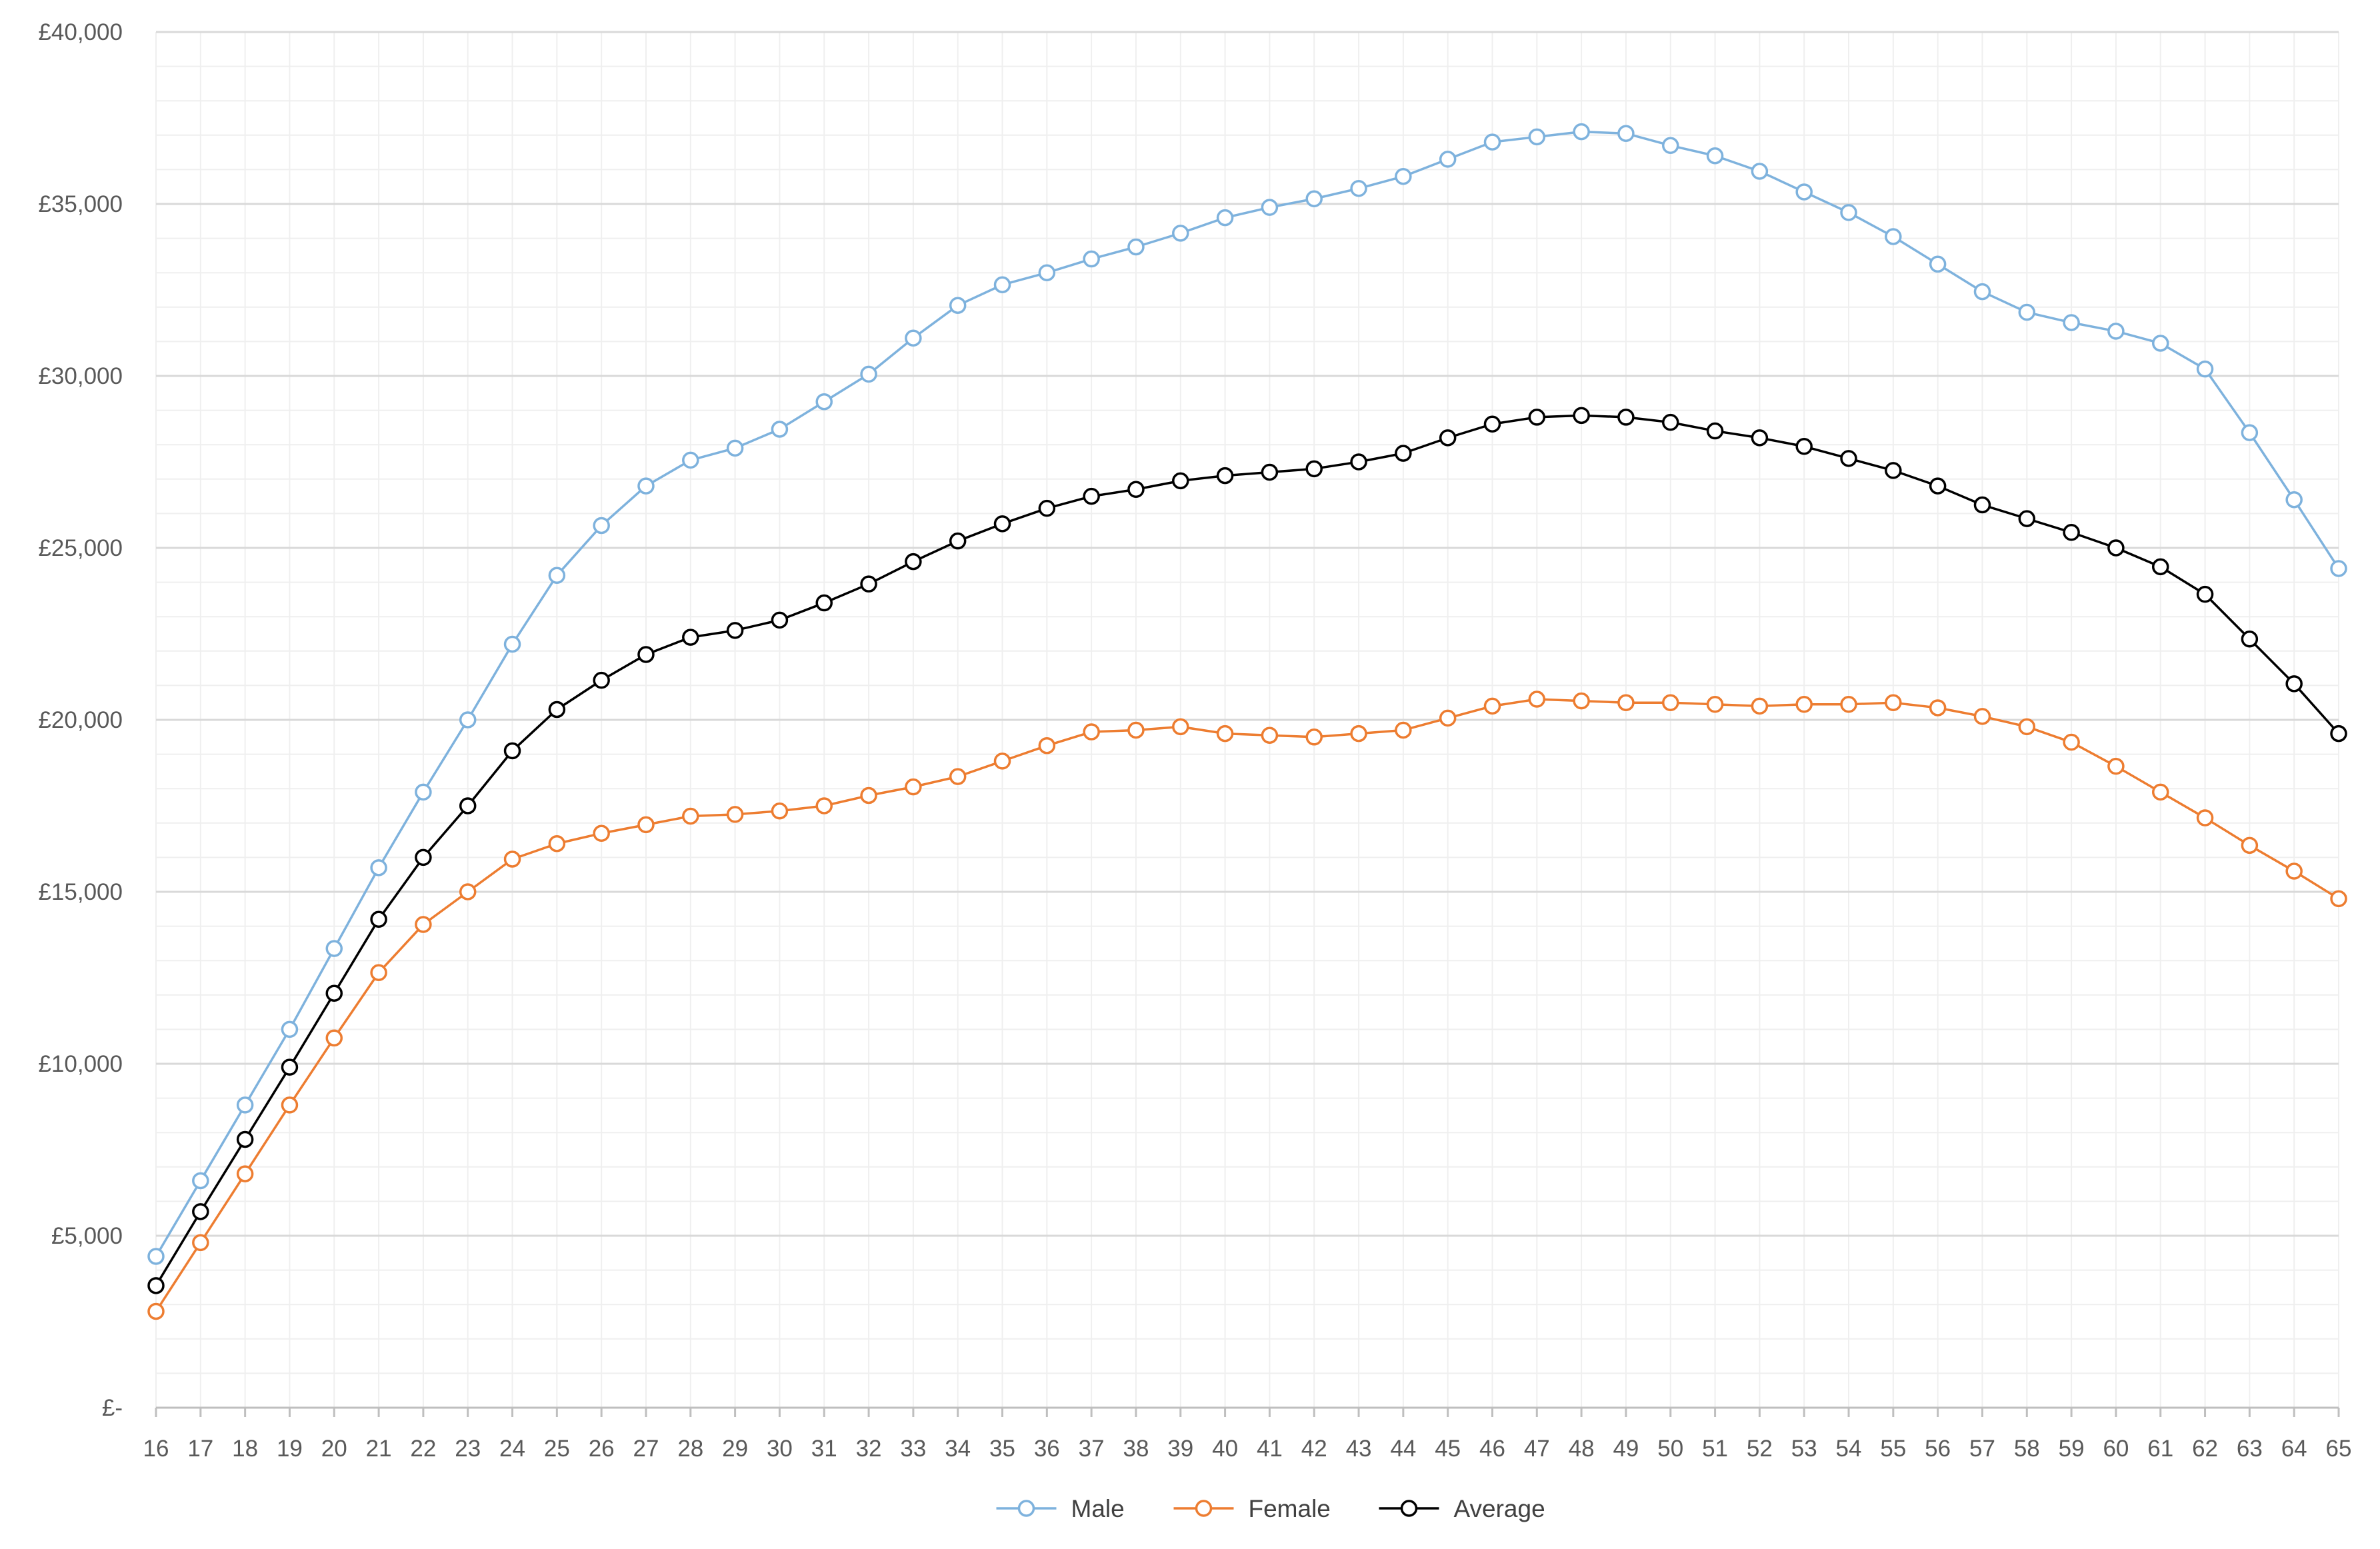  I want to click on y-tick-label: £5,000, so click(87, 1236).